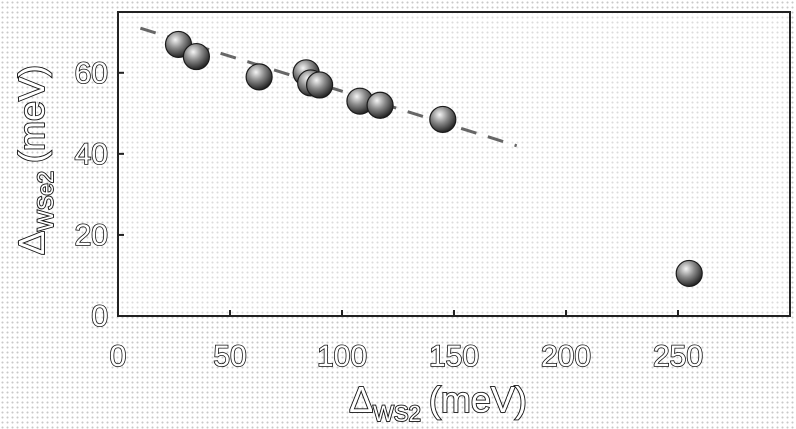 This screenshot has height=429, width=796. What do you see at coordinates (406, 356) in the screenshot?
I see `x-axis-tick-labels: 0 50 100 150 200 250` at bounding box center [406, 356].